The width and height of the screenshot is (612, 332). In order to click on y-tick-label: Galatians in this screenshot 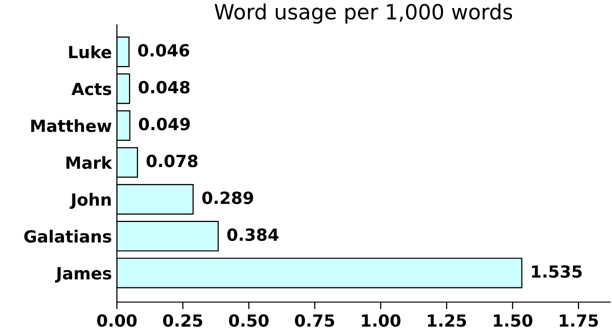, I will do `click(68, 236)`.